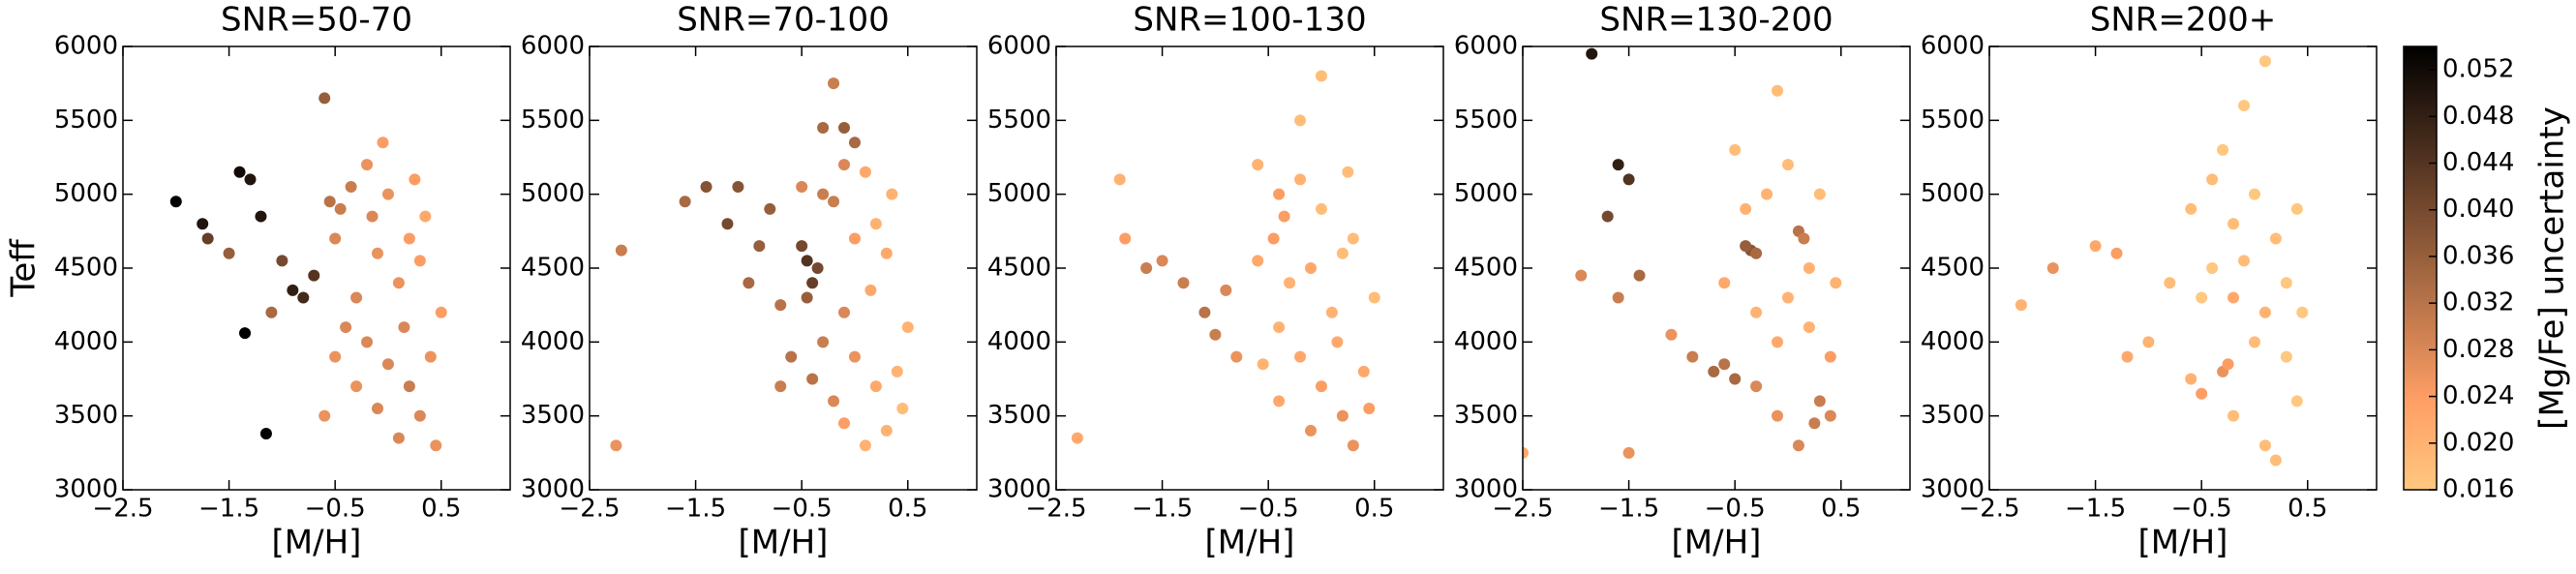 The width and height of the screenshot is (2576, 574). Describe the element at coordinates (1249, 21) in the screenshot. I see `panel-title: SNR=100-130` at that location.